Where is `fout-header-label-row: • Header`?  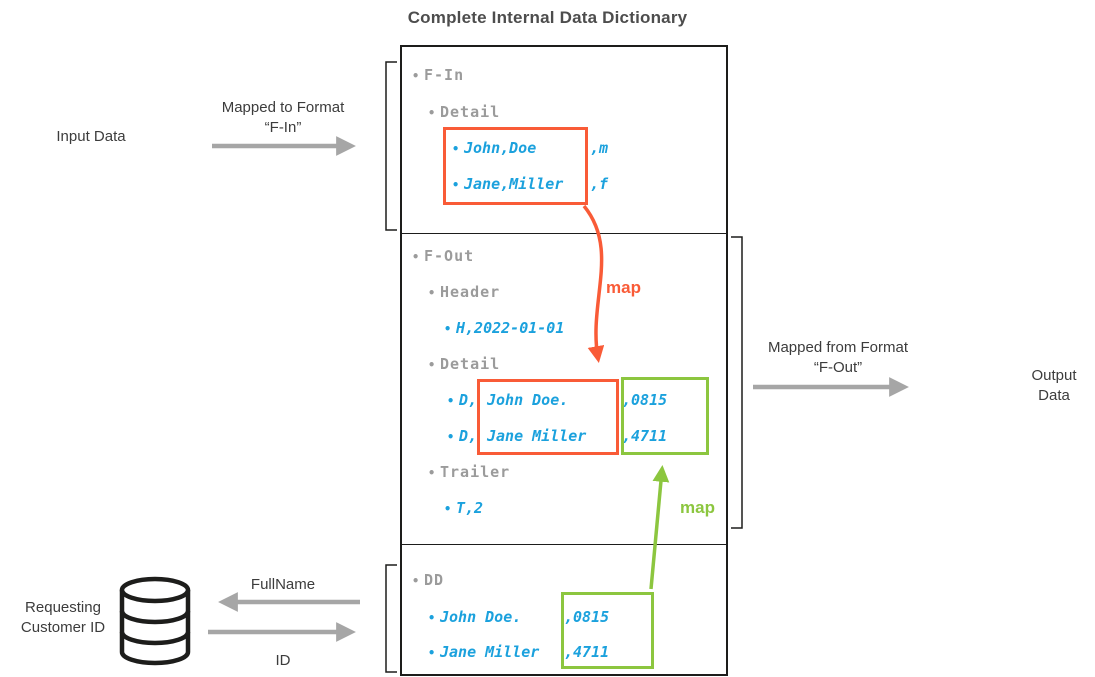
fout-header-label-row: • Header is located at coordinates (464, 292).